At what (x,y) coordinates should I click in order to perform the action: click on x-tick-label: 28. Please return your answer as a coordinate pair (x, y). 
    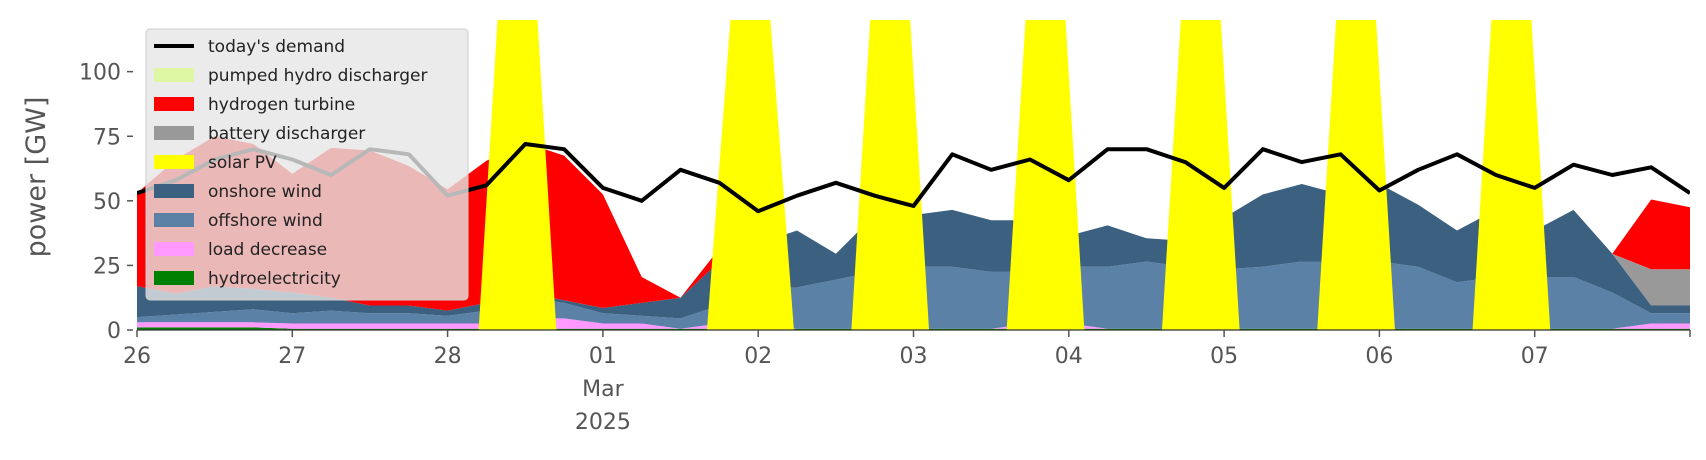
    Looking at the image, I should click on (448, 356).